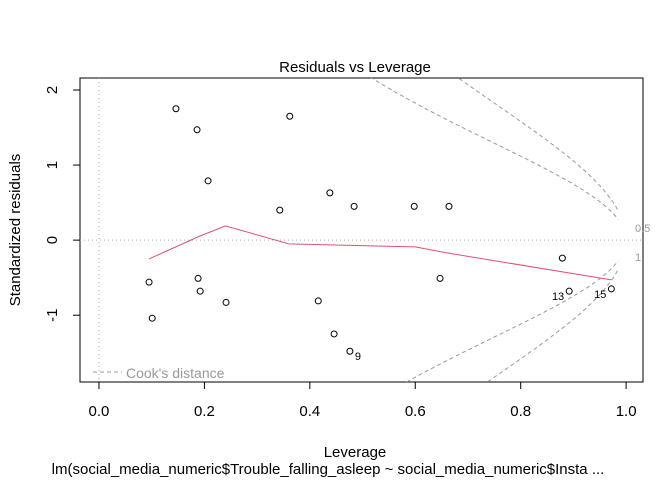 Image resolution: width=672 pixels, height=485 pixels. What do you see at coordinates (626, 411) in the screenshot?
I see `x-tick-label: 1.0` at bounding box center [626, 411].